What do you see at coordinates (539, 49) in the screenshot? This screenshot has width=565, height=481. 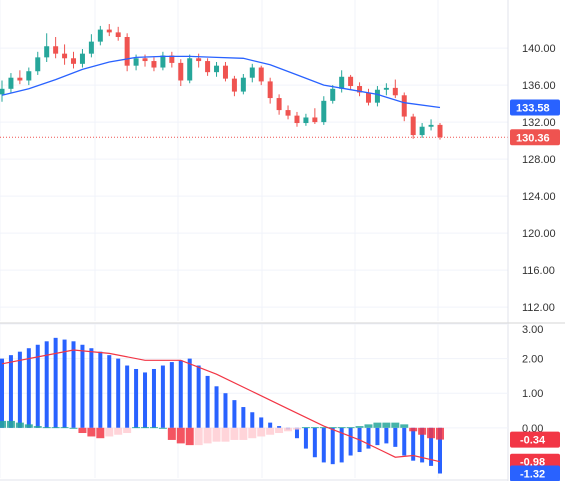 I see `price-tick-label: 140.00` at bounding box center [539, 49].